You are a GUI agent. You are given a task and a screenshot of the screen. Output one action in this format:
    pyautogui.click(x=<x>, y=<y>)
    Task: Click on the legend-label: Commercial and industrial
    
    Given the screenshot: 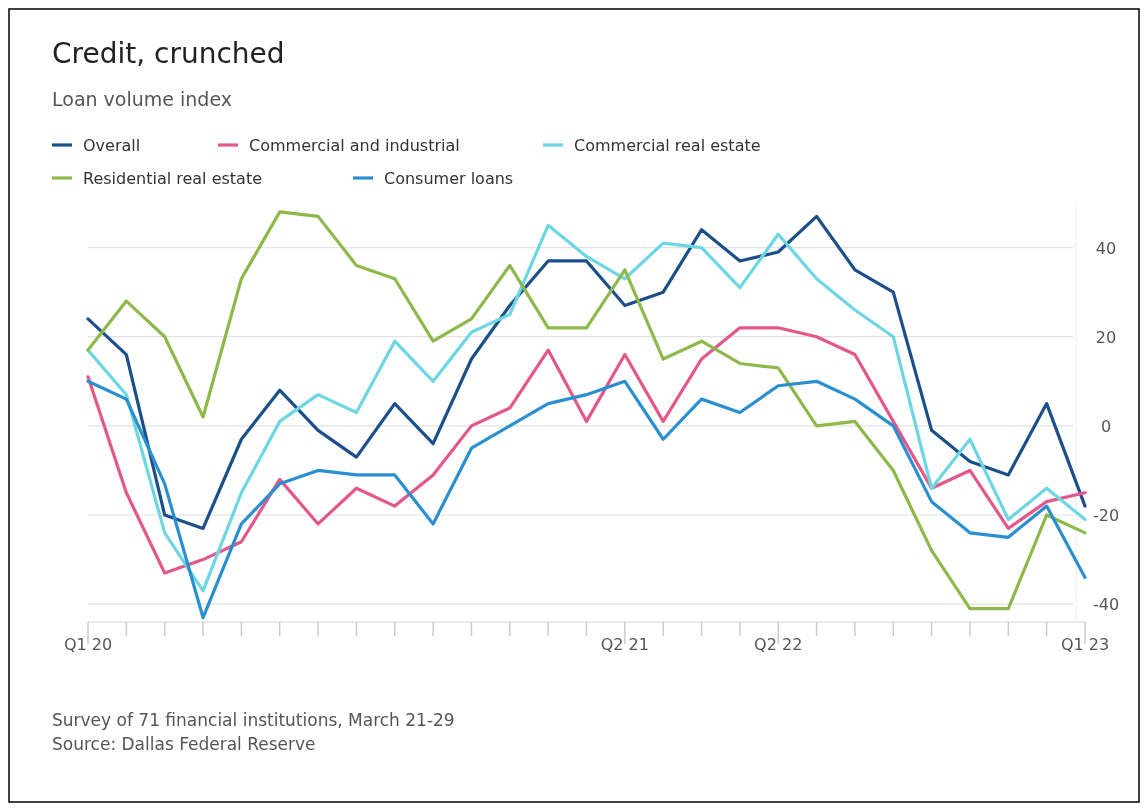 What is the action you would take?
    pyautogui.click(x=354, y=145)
    